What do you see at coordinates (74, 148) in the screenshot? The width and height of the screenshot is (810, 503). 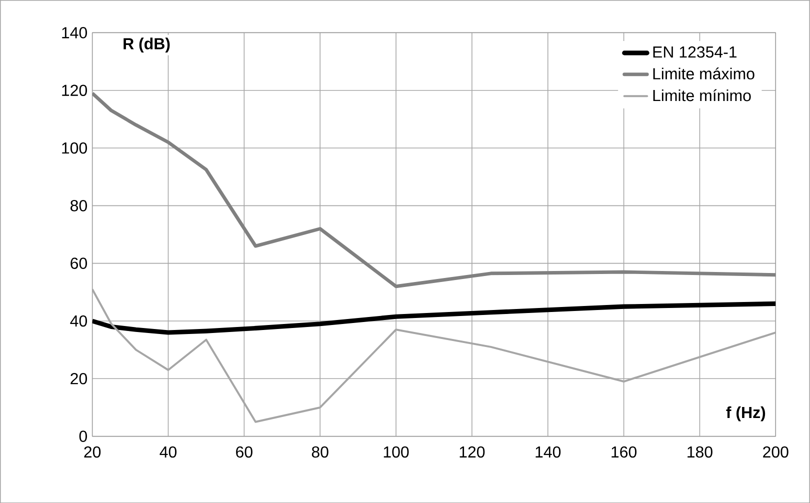 I see `y-tick-label: 100` at bounding box center [74, 148].